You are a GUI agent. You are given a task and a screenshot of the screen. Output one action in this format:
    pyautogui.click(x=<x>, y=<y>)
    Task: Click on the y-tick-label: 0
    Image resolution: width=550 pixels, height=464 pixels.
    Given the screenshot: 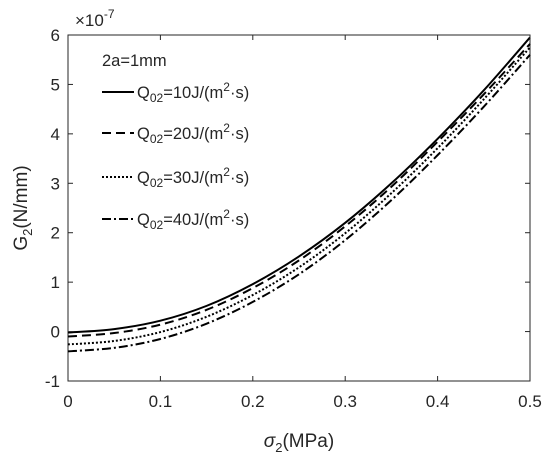 What is the action you would take?
    pyautogui.click(x=55, y=332)
    